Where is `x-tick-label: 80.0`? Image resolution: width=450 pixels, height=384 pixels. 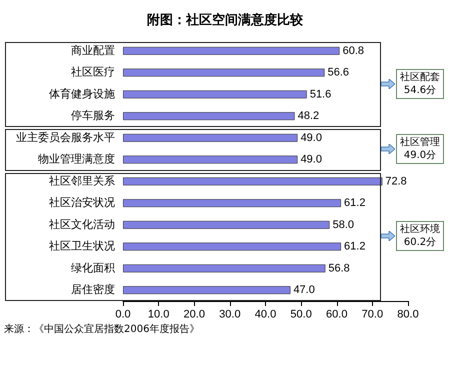
x-tick-label: 80.0 is located at coordinates (408, 314).